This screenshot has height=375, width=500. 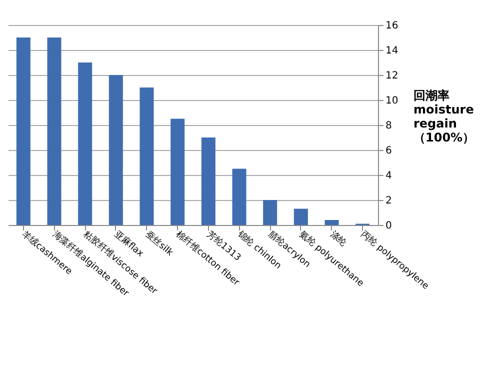 What do you see at coordinates (389, 126) in the screenshot?
I see `y-tick-label: 8` at bounding box center [389, 126].